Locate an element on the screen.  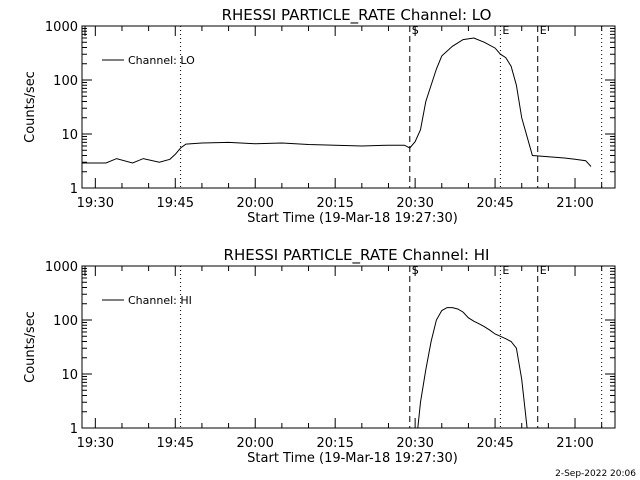
timestamp-footer: 2-Sep-2022 20:06 is located at coordinates (595, 474).